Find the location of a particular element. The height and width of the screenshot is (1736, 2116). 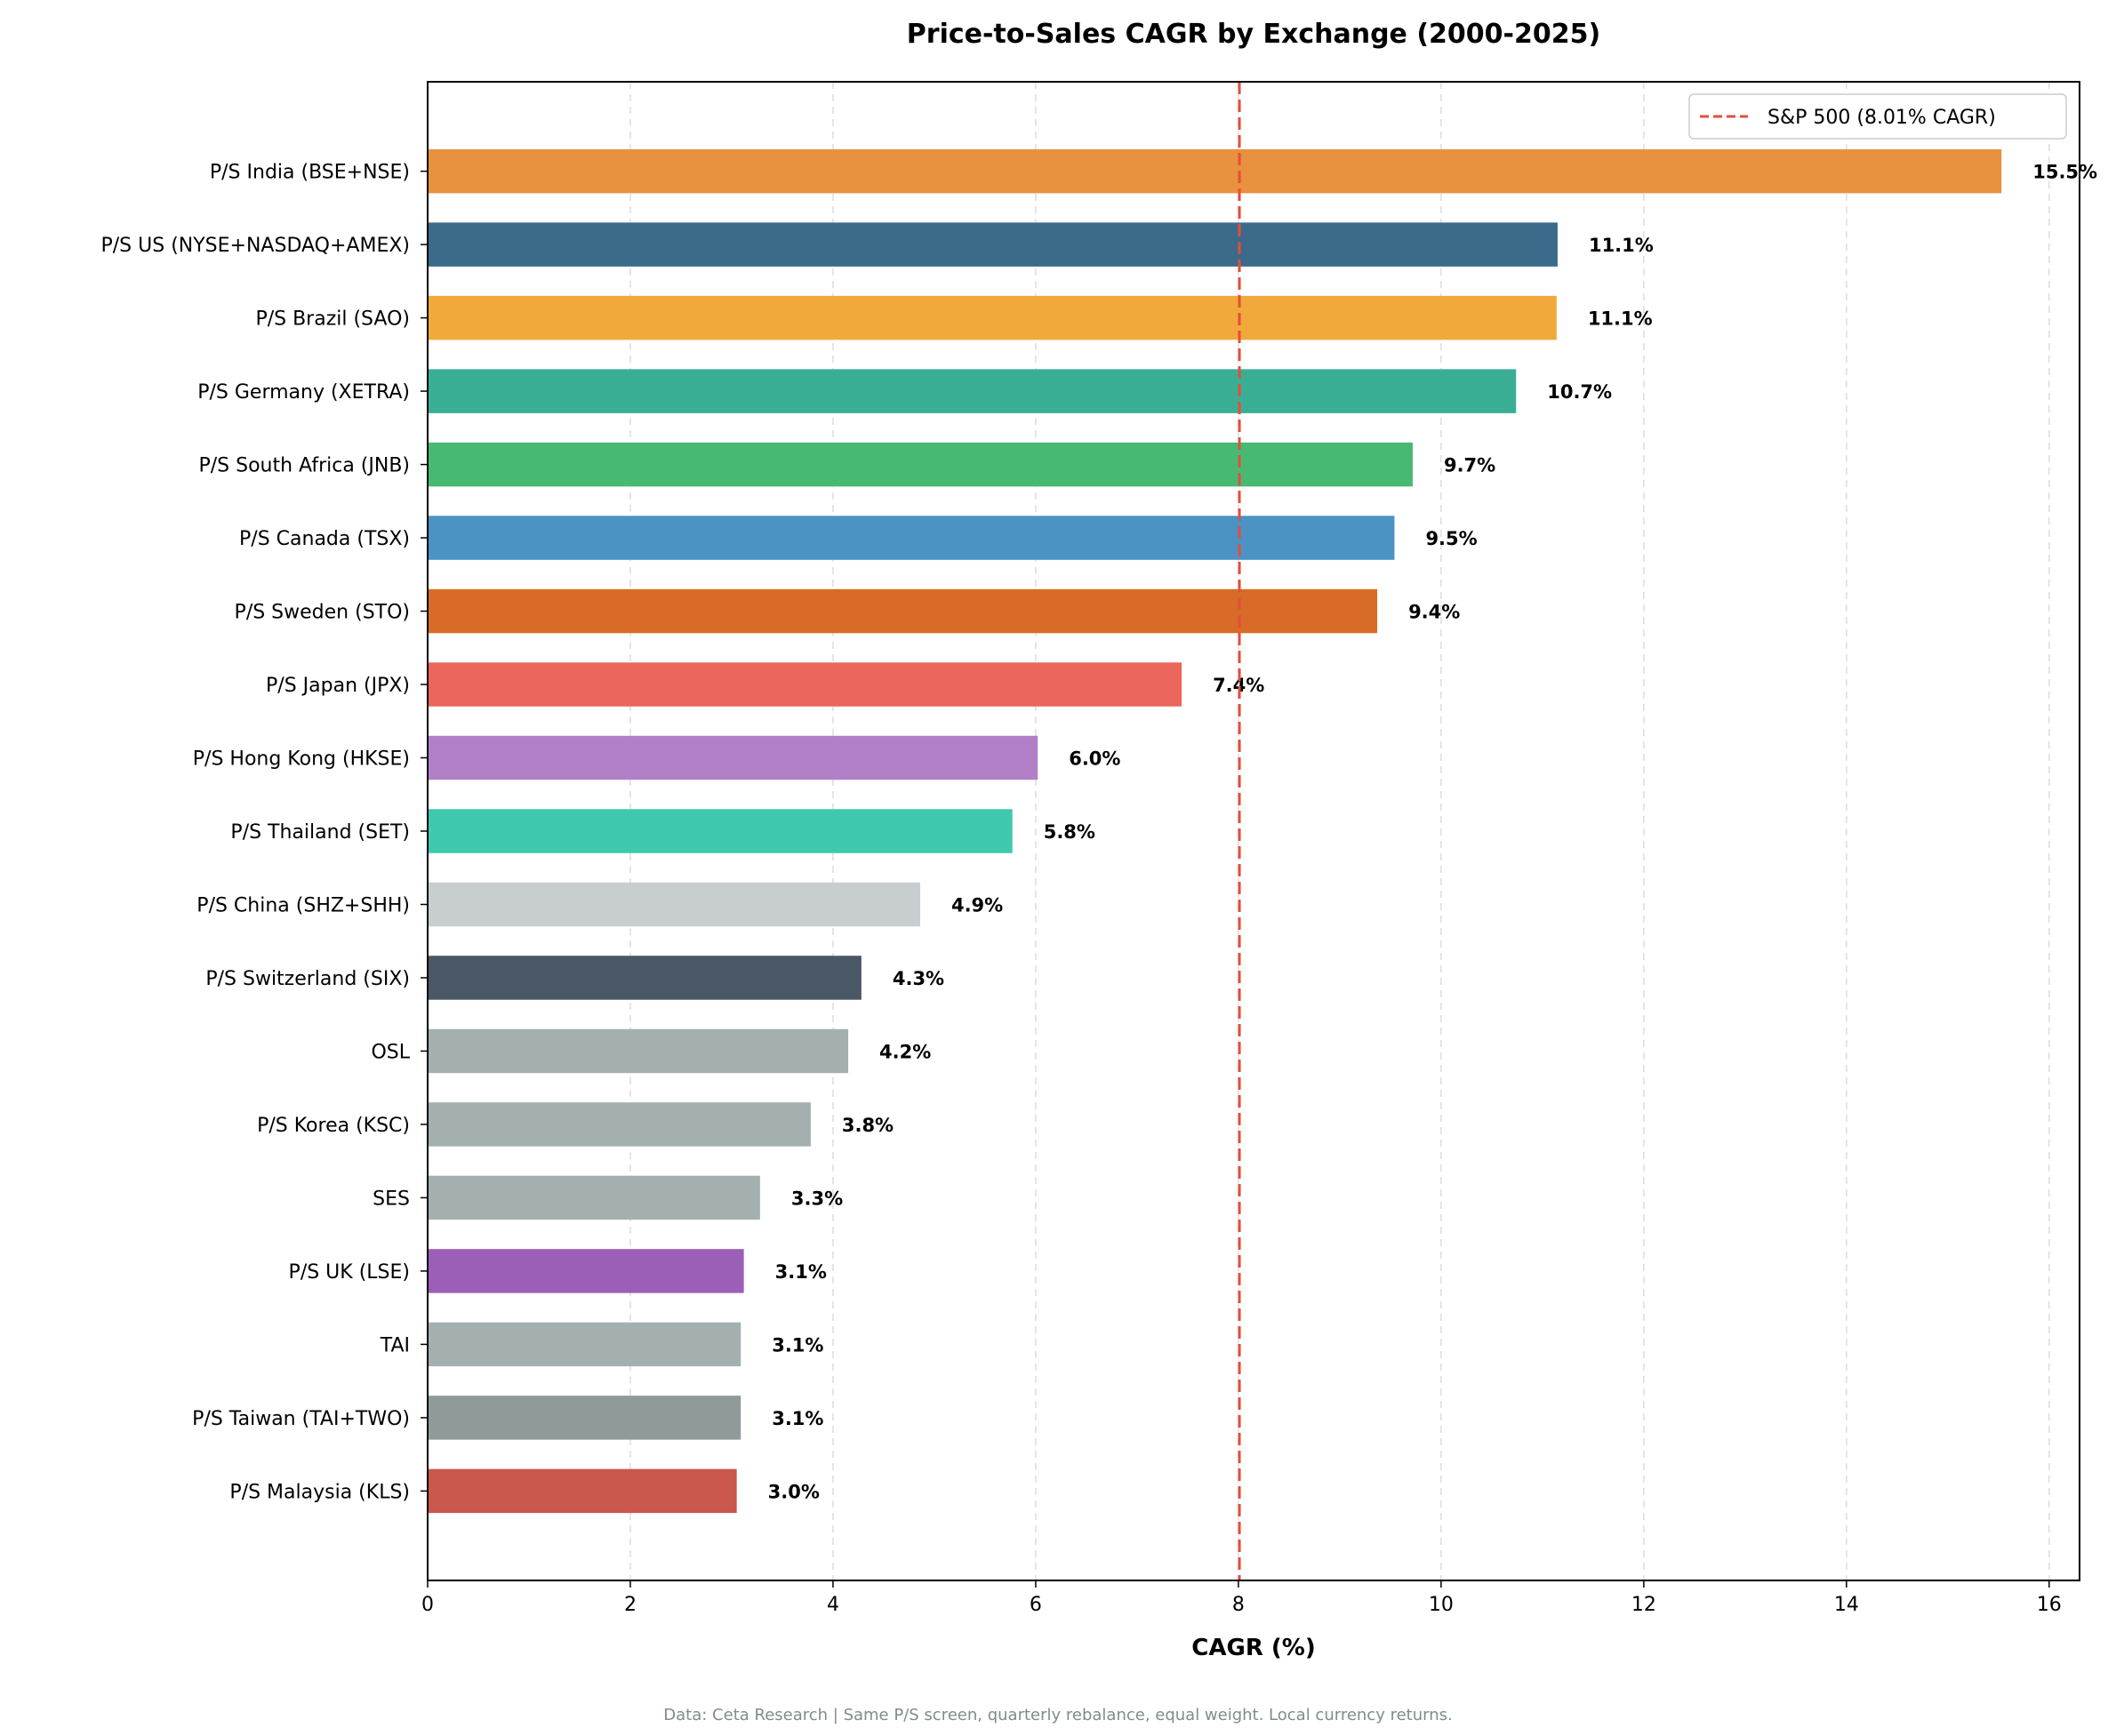

y-tick-label: P/S Korea (KSC) is located at coordinates (333, 1126).